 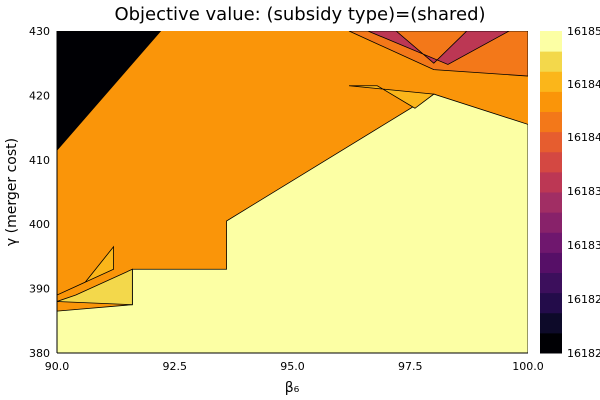 What do you see at coordinates (39, 31) in the screenshot?
I see `y-tick-label: 430` at bounding box center [39, 31].